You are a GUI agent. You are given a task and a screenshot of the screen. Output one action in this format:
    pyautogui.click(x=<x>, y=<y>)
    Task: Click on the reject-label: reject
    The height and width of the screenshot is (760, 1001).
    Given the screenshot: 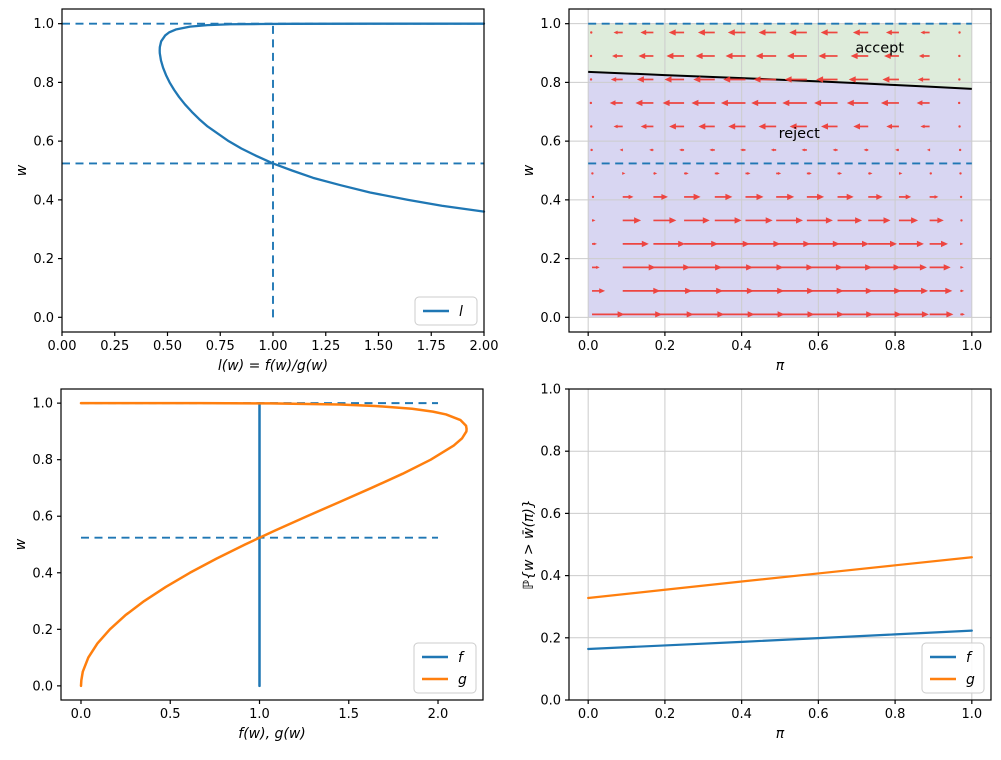 What is the action you would take?
    pyautogui.click(x=799, y=134)
    